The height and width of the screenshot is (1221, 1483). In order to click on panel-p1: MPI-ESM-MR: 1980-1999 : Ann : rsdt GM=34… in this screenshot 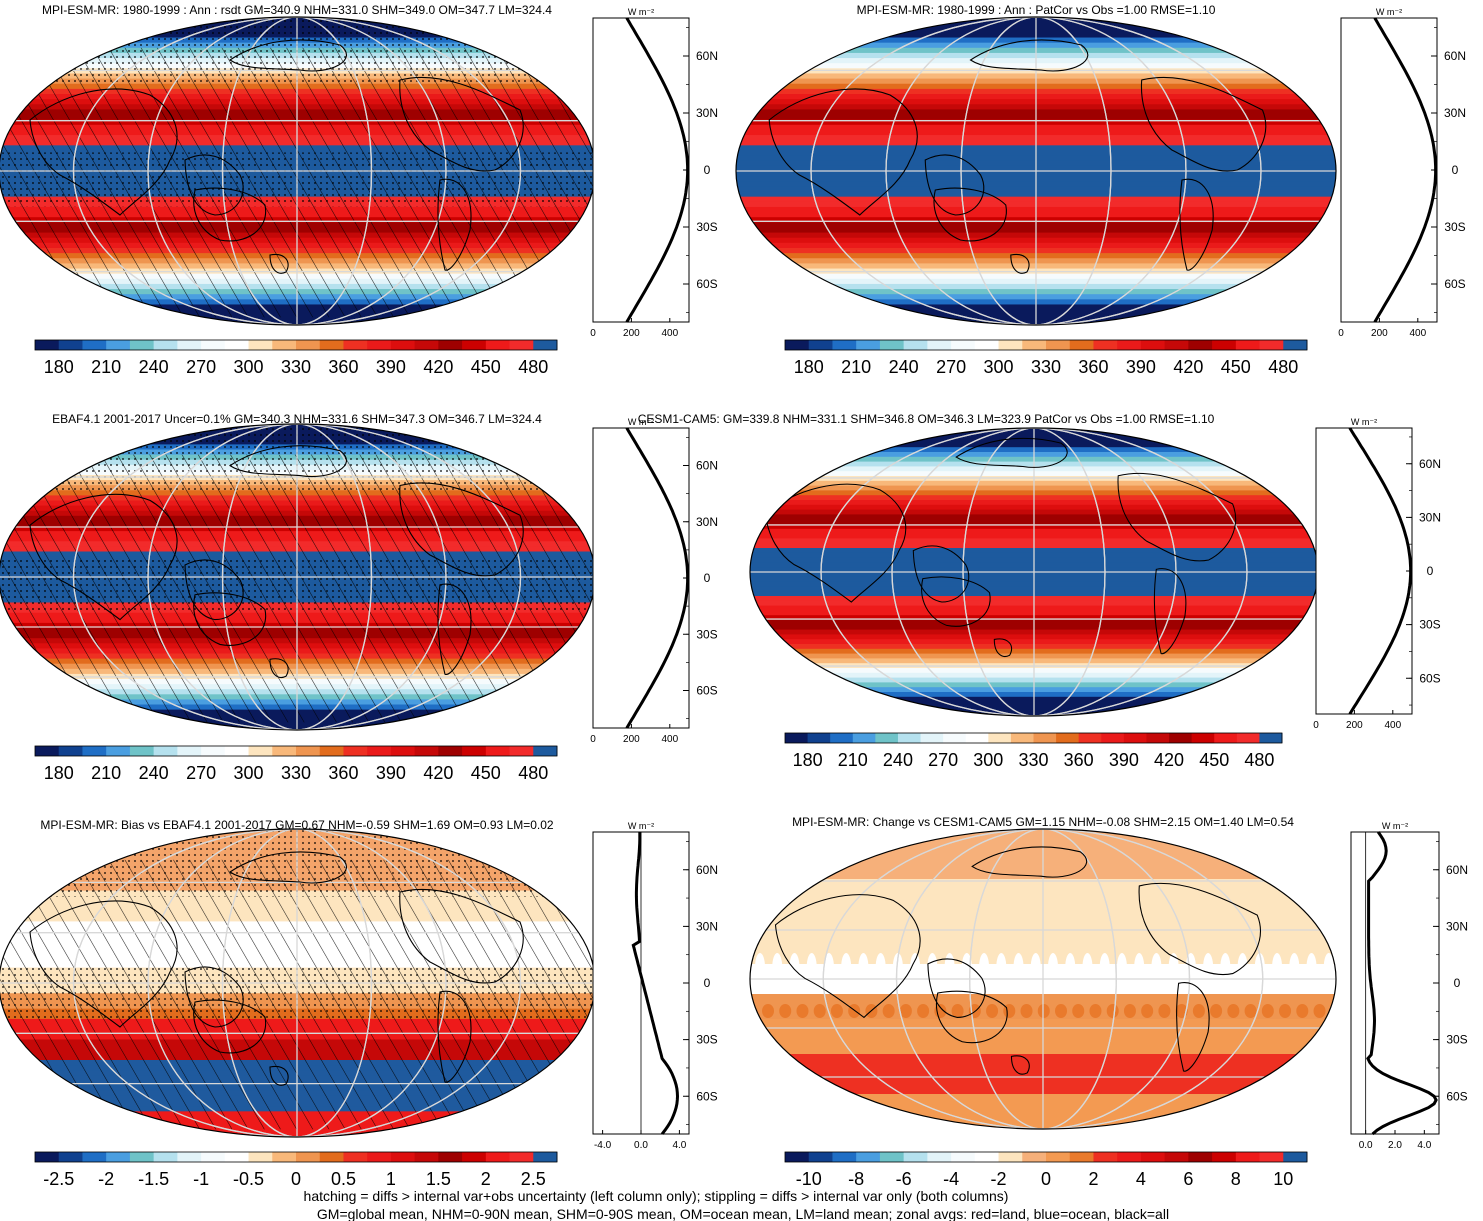, I will do `click(359, 190)`.